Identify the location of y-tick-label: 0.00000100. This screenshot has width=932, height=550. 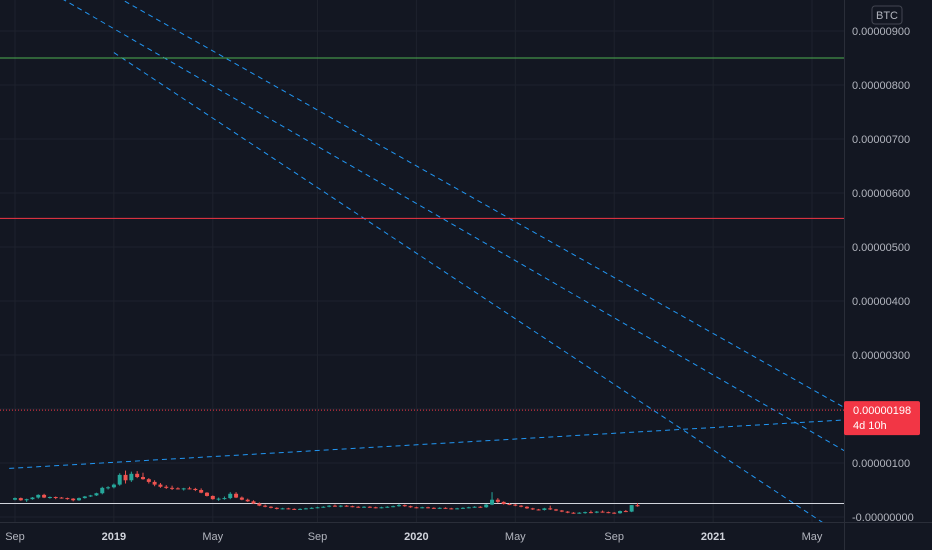
(881, 464).